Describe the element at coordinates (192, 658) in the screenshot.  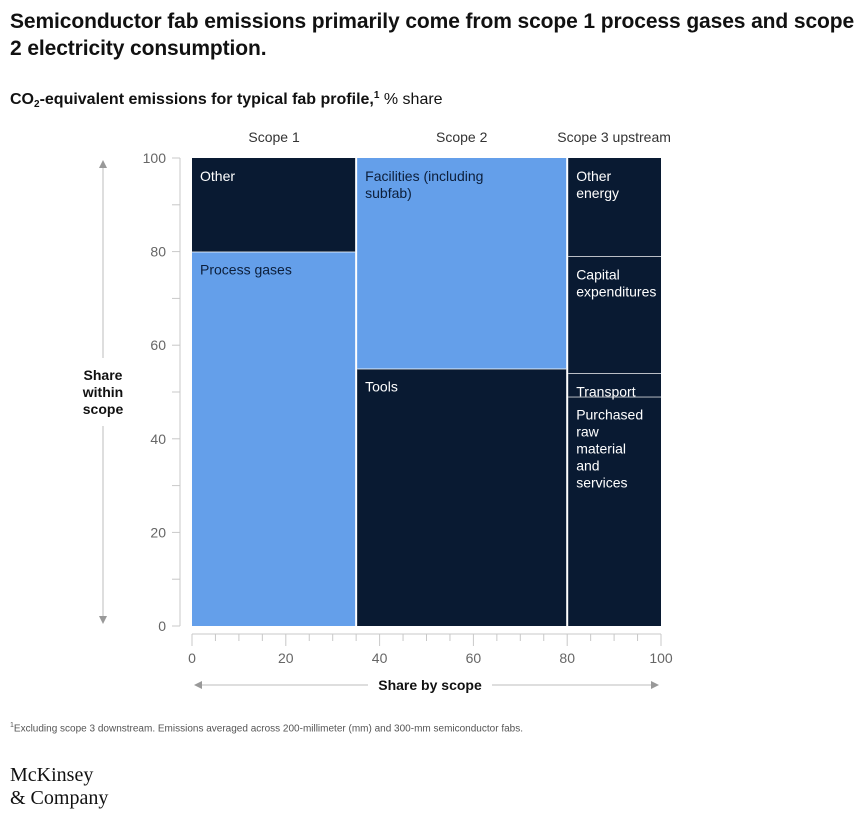
I see `x-tick-label: 0` at that location.